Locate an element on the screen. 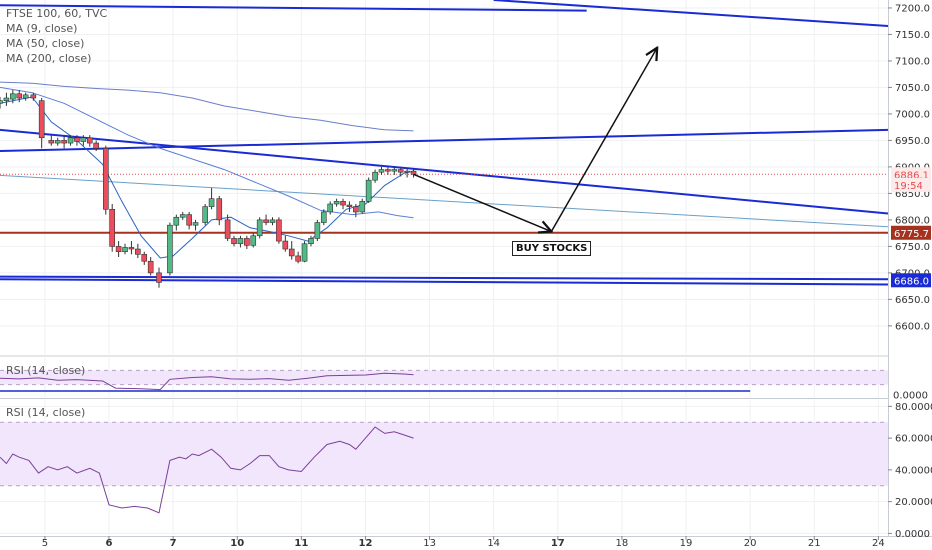 The height and width of the screenshot is (550, 932). price-tick-label: 7050.0 is located at coordinates (912, 88).